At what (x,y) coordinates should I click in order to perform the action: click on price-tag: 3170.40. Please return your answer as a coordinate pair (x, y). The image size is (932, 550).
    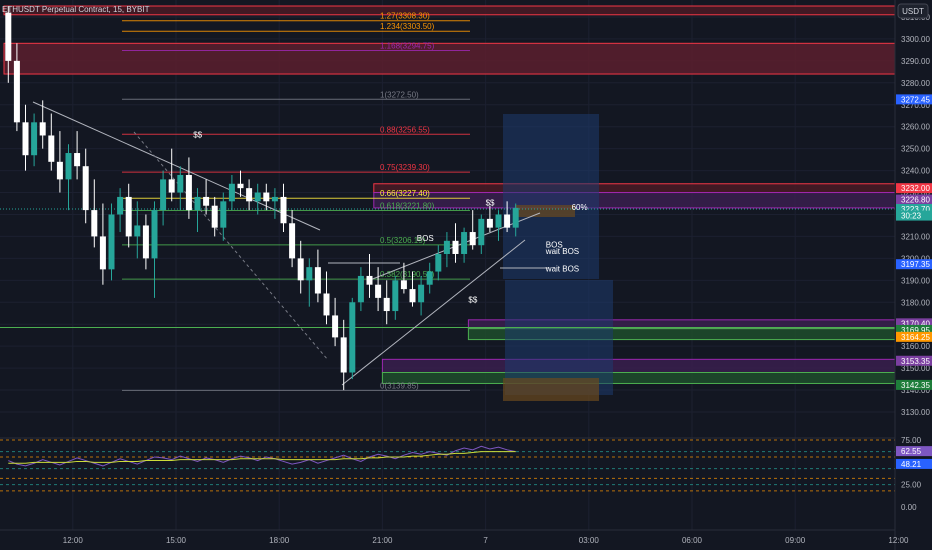
    Looking at the image, I should click on (914, 323).